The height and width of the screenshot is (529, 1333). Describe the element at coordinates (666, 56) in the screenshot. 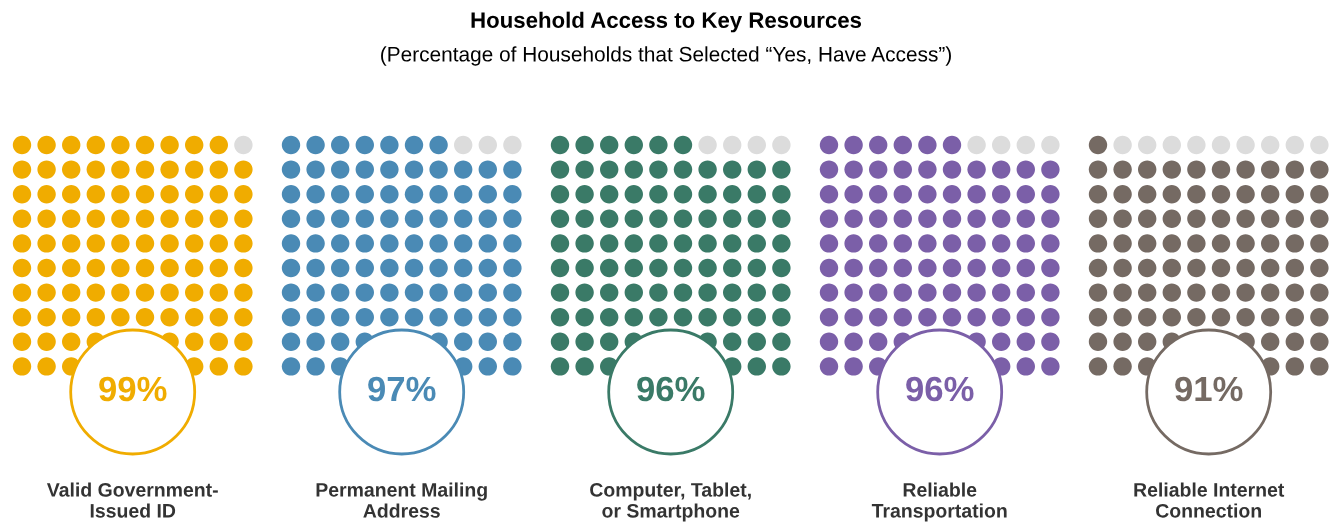

I see `text: (Percentage of Households that Selected “Yes, Have Access”)` at that location.